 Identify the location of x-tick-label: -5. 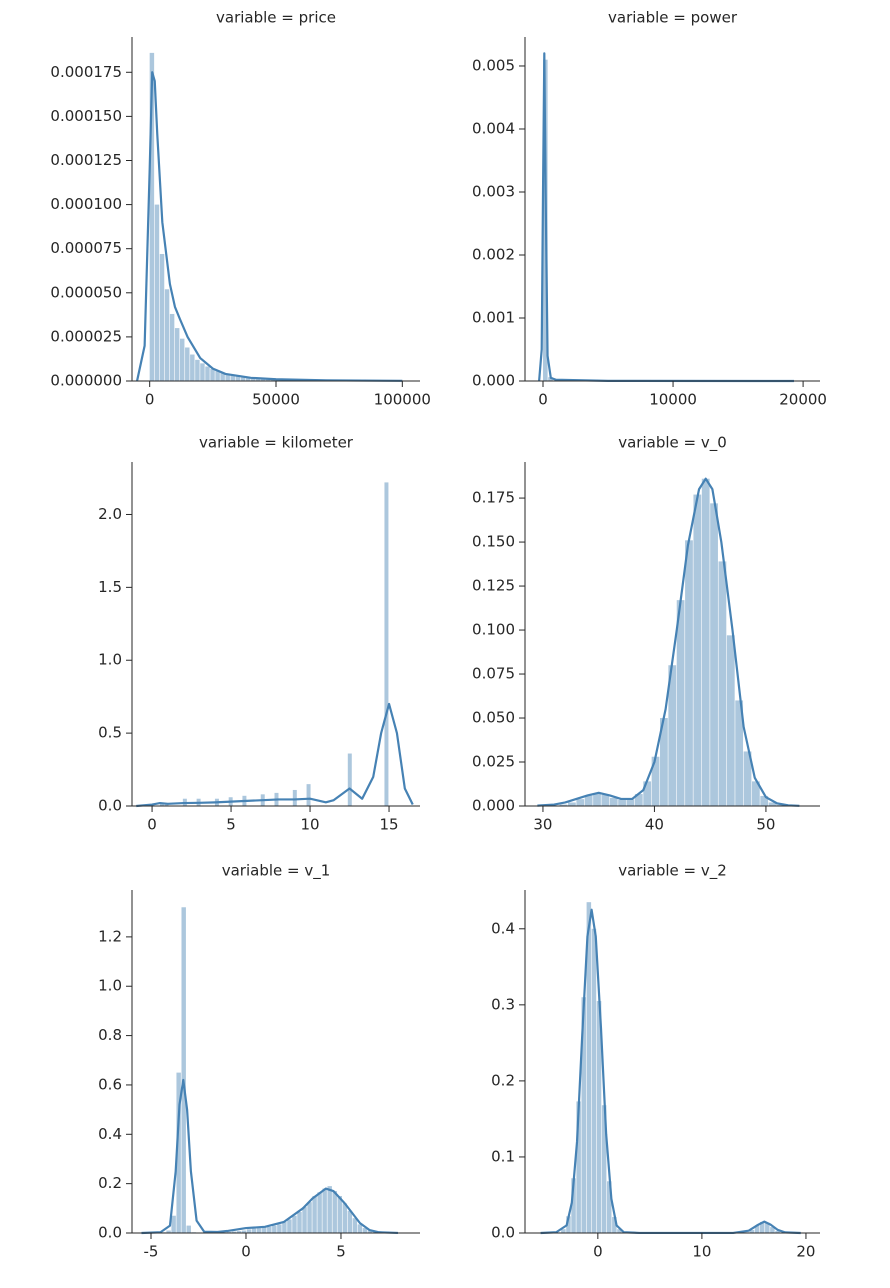
(151, 1252).